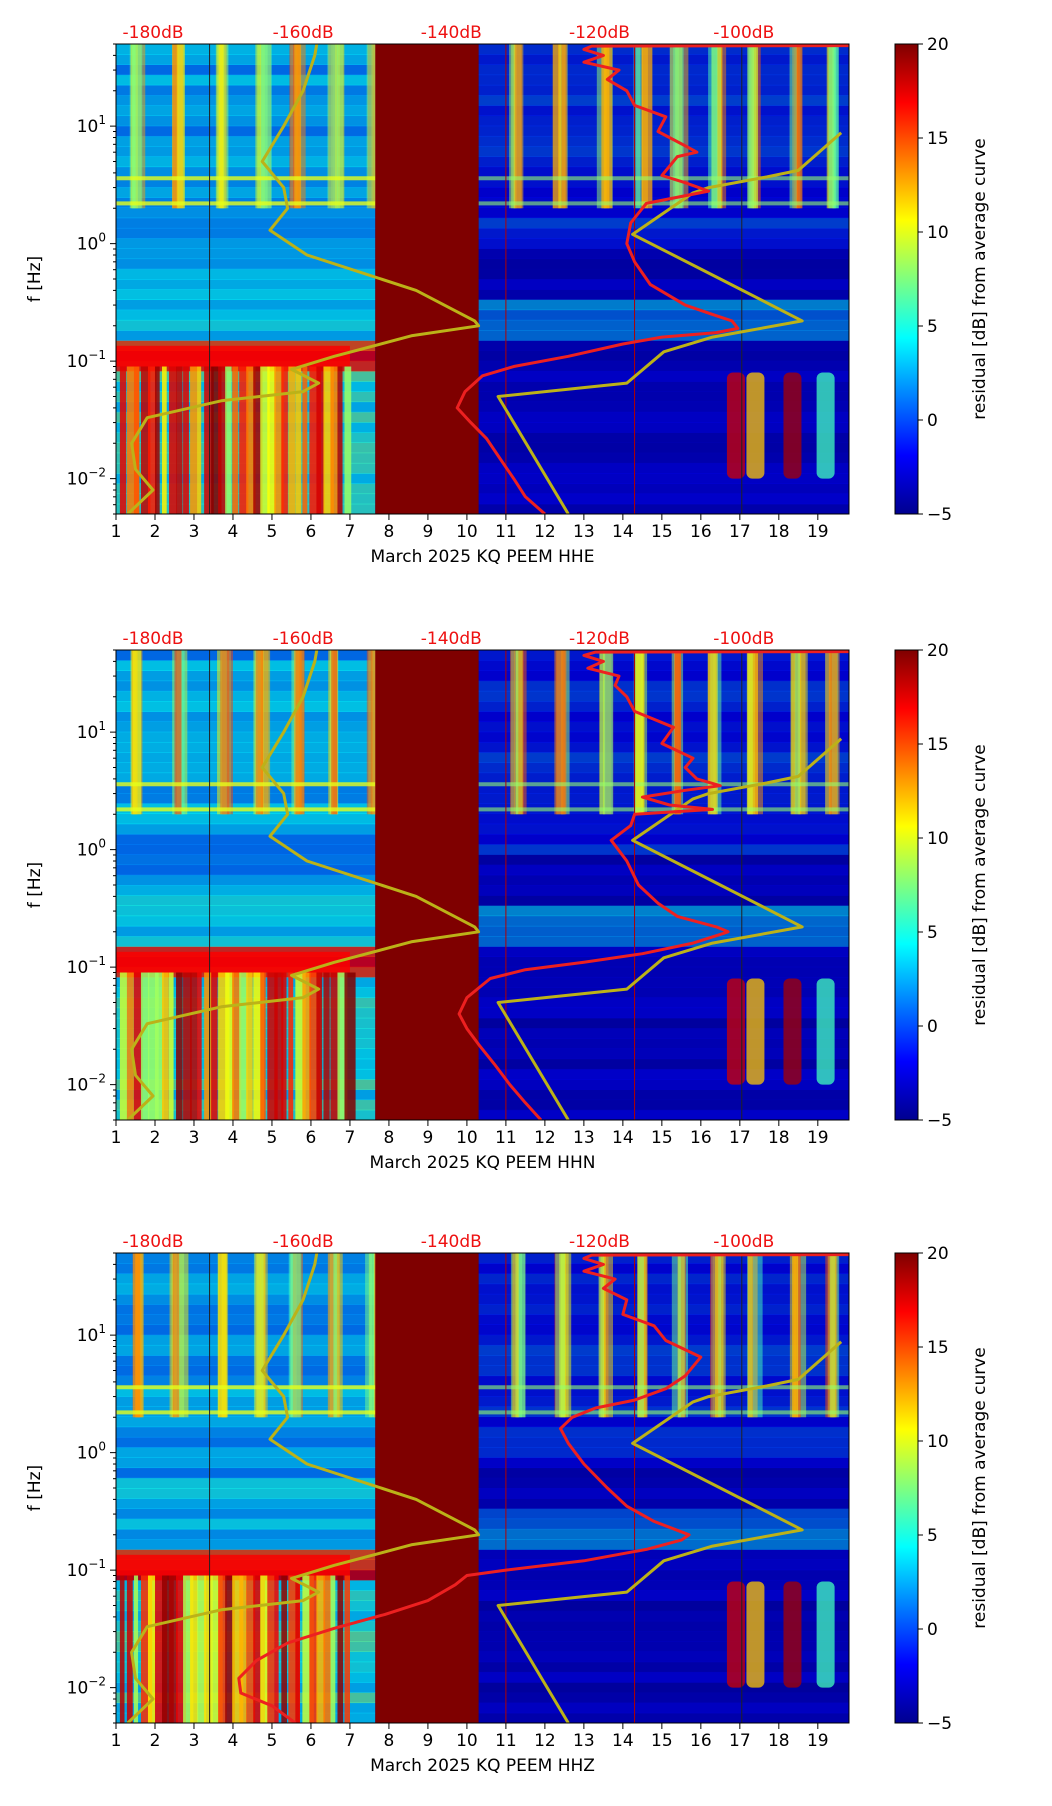 Image resolution: width=1052 pixels, height=1806 pixels. What do you see at coordinates (939, 1724) in the screenshot?
I see `colorbar-tick-label: −5` at bounding box center [939, 1724].